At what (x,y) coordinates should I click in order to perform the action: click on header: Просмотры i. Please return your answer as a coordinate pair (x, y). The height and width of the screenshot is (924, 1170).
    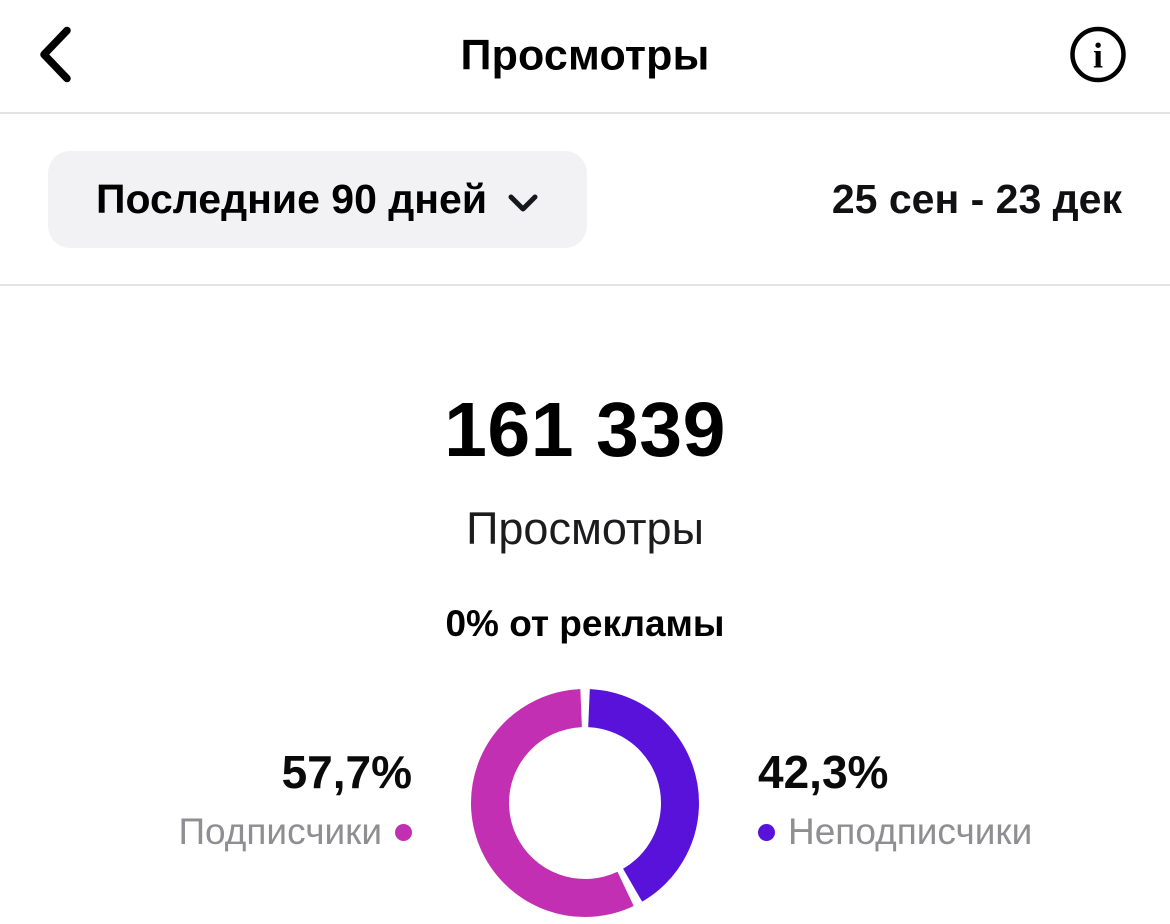
    Looking at the image, I should click on (585, 57).